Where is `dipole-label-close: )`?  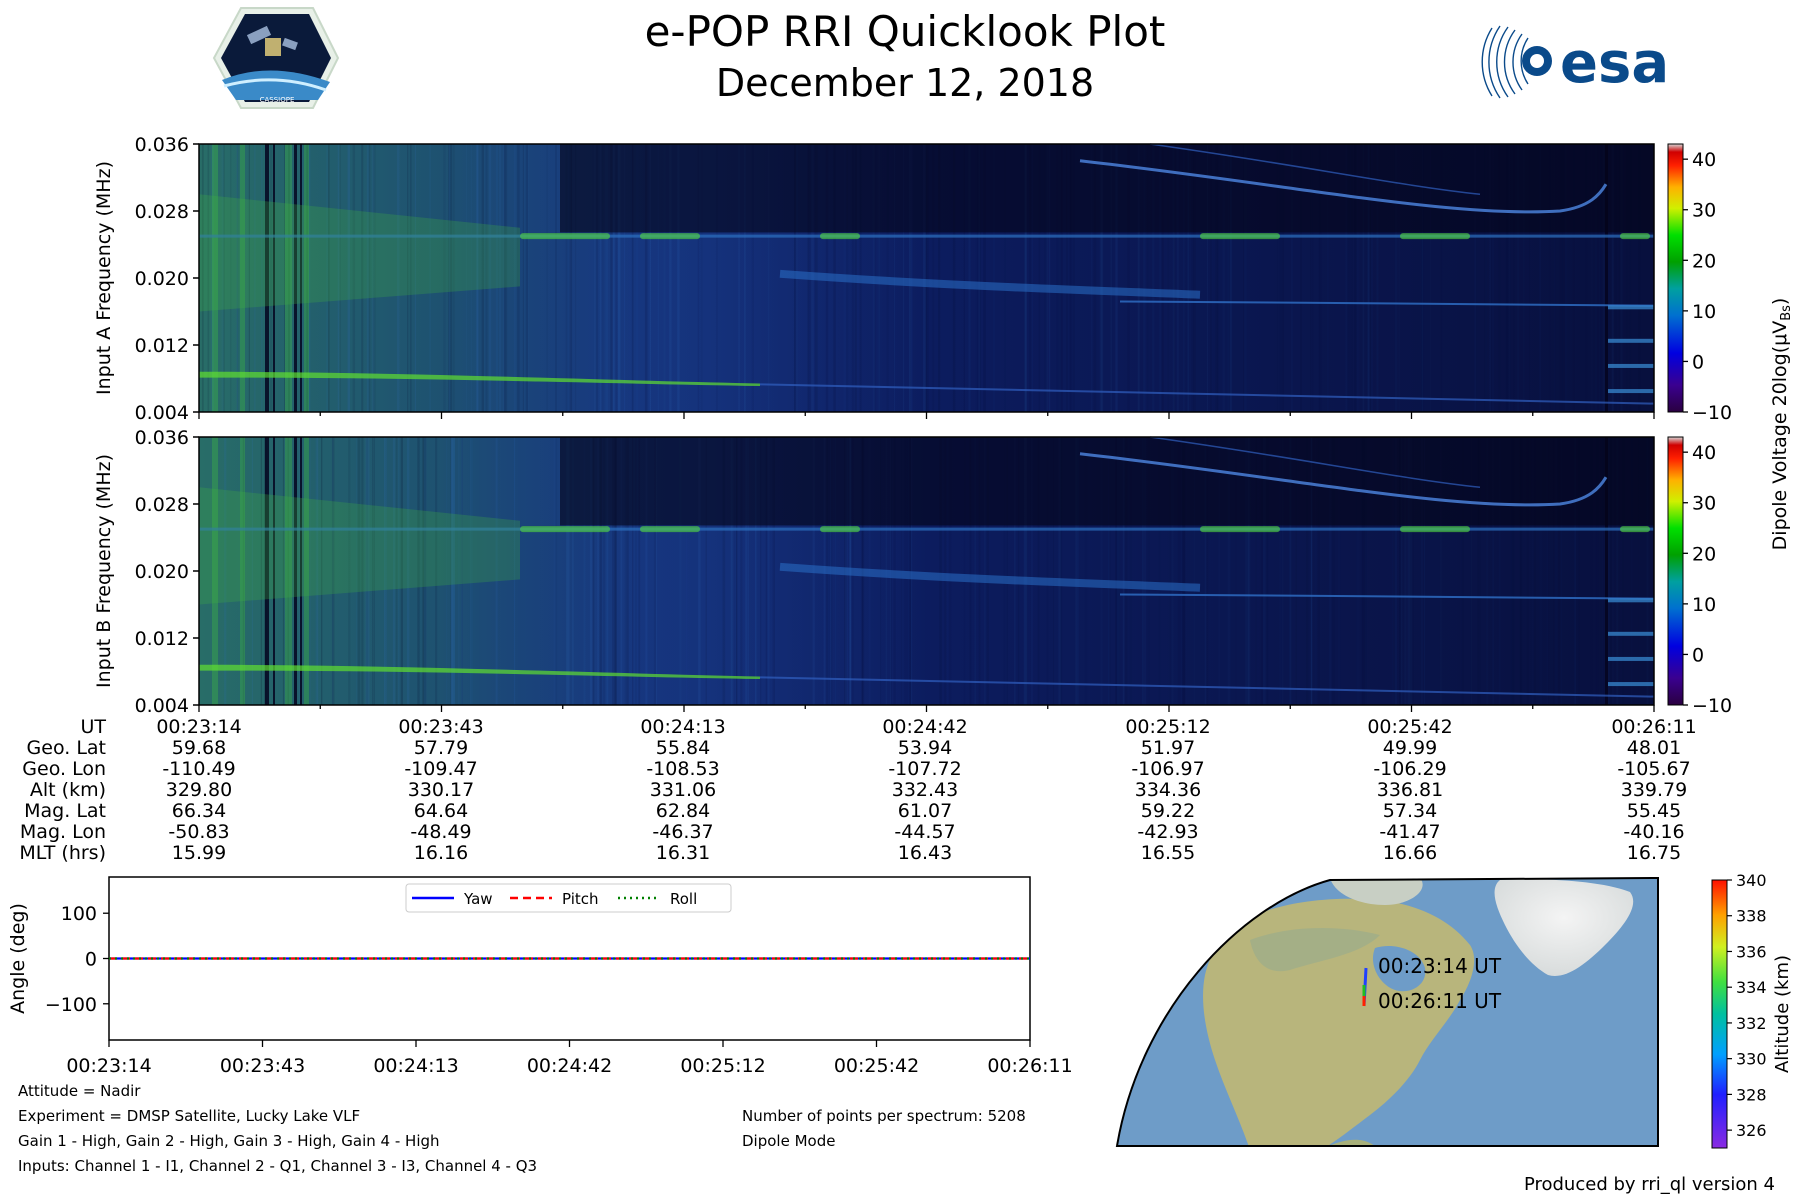
dipole-label-close: ) is located at coordinates (1780, 301).